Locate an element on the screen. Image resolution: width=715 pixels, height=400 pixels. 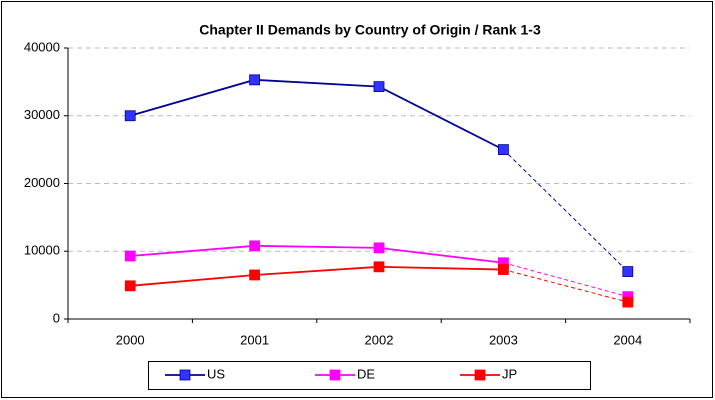
x-tick-label: 2003 is located at coordinates (503, 339).